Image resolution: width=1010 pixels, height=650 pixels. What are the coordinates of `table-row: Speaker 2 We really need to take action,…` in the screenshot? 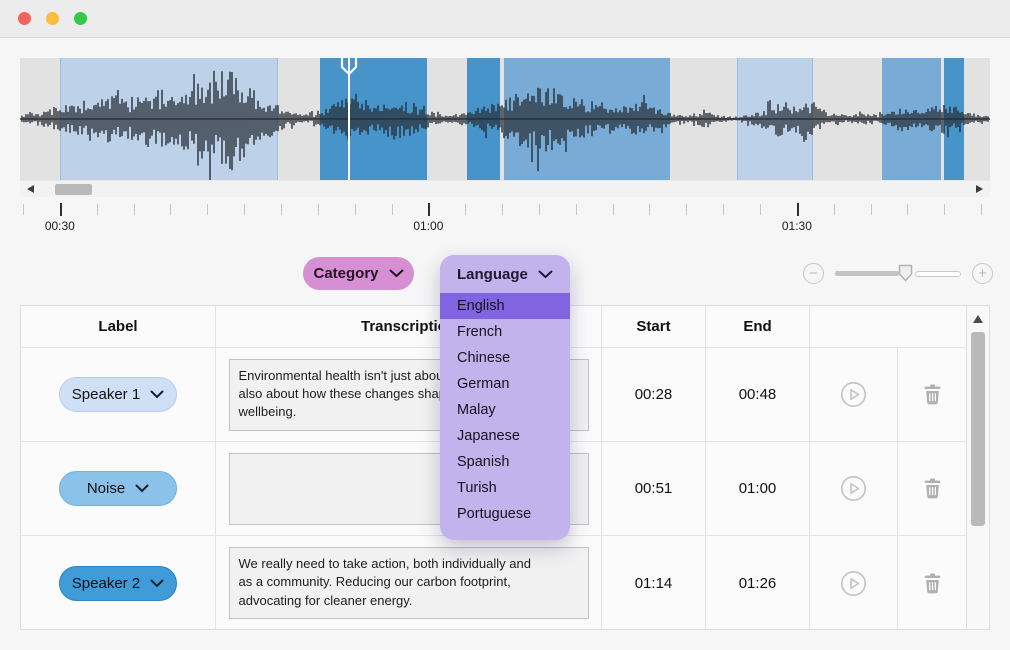 It's located at (493, 583).